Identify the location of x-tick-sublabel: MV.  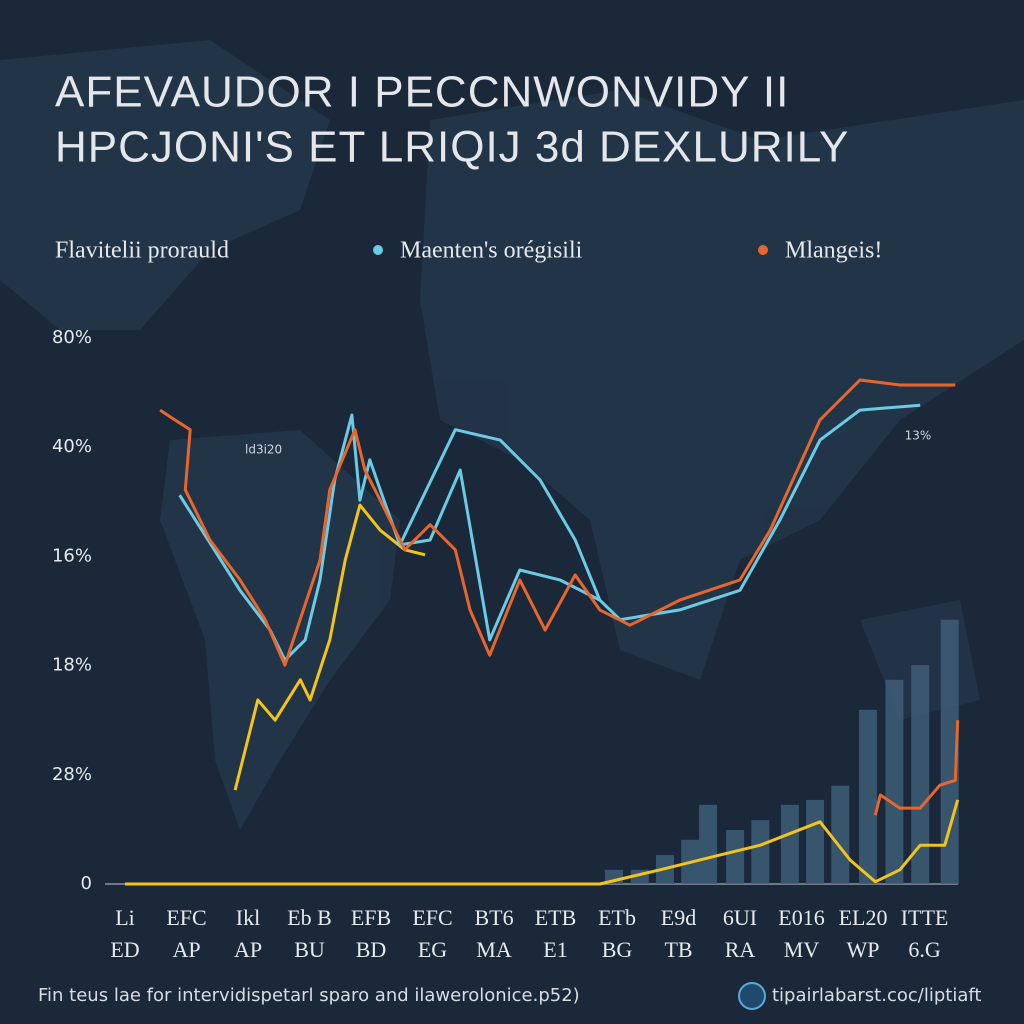
(802, 949).